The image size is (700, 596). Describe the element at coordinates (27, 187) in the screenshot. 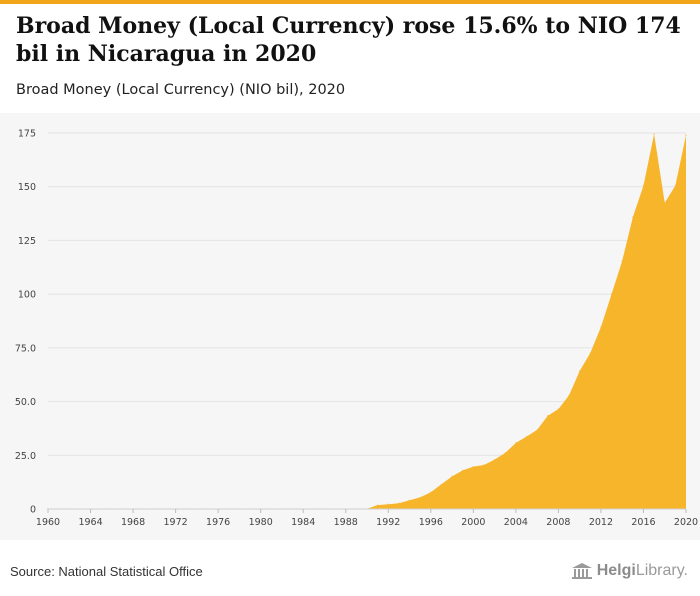

I see `y-tick-label: 150` at that location.